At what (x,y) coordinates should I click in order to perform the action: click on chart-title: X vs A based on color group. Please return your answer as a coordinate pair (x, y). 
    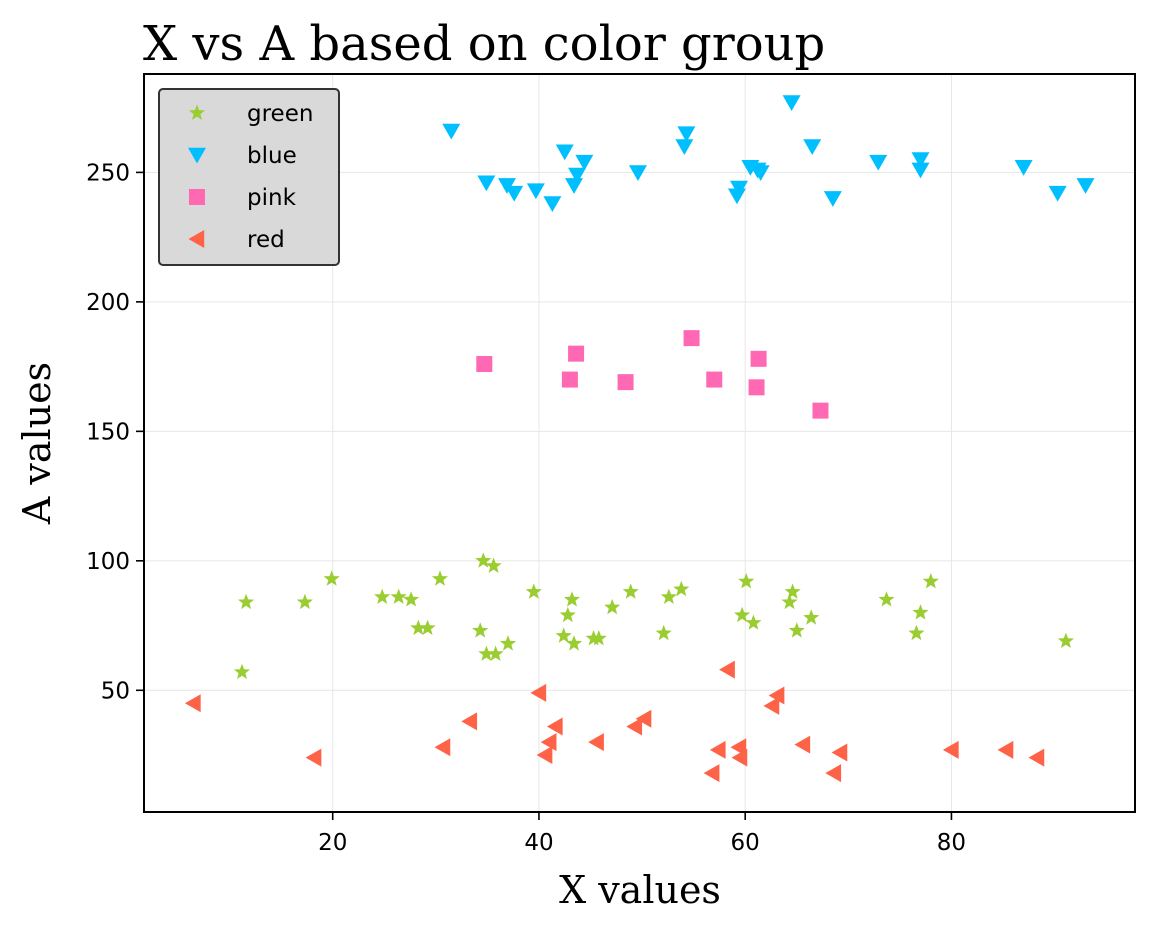
    Looking at the image, I should click on (484, 44).